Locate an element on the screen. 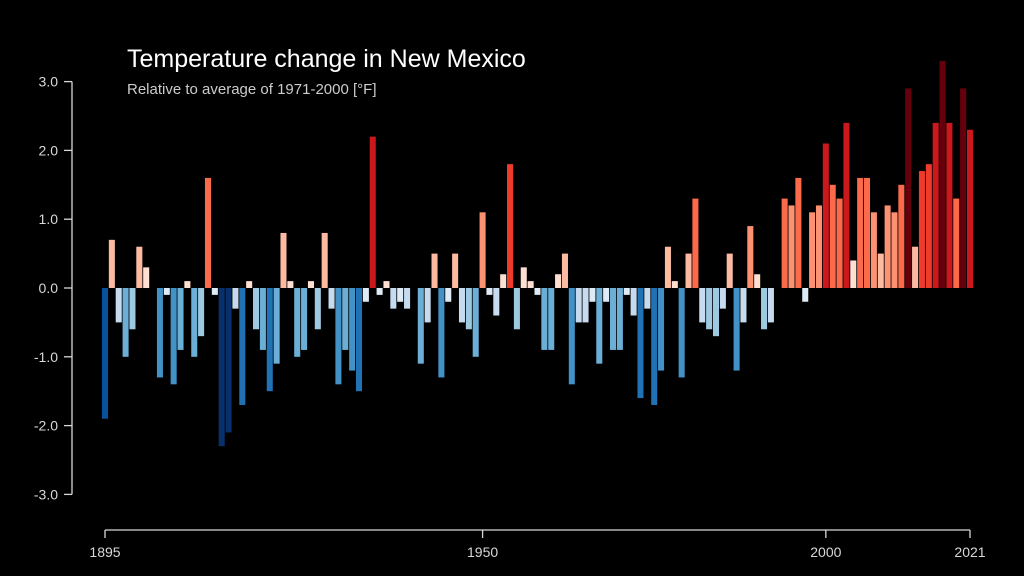 The width and height of the screenshot is (1024, 576). chart-subtitle: Relative to average of 1971-2000 [°F] is located at coordinates (252, 89).